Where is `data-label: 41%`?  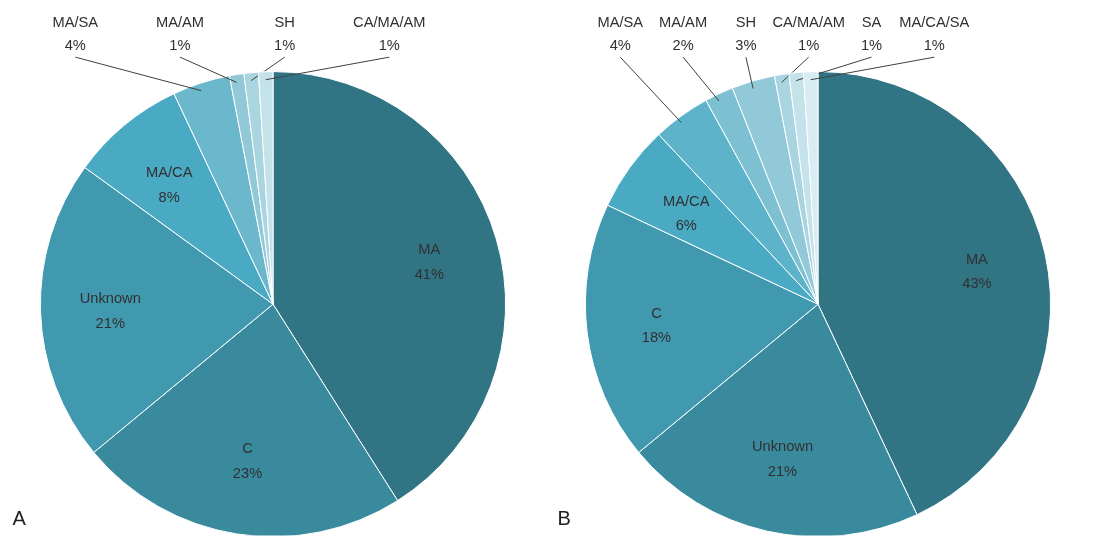
data-label: 41% is located at coordinates (429, 273).